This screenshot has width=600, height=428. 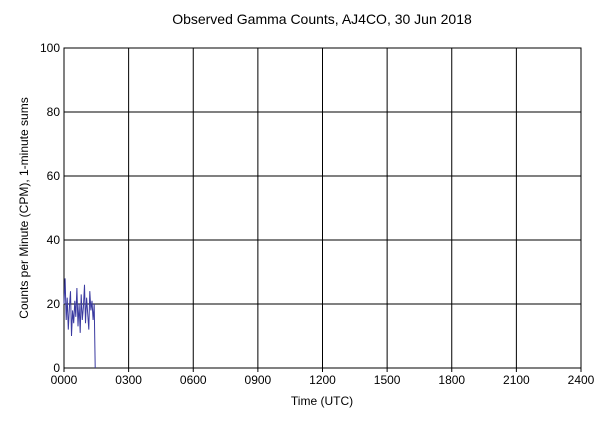 What do you see at coordinates (193, 380) in the screenshot?
I see `x-tick-label: 0600` at bounding box center [193, 380].